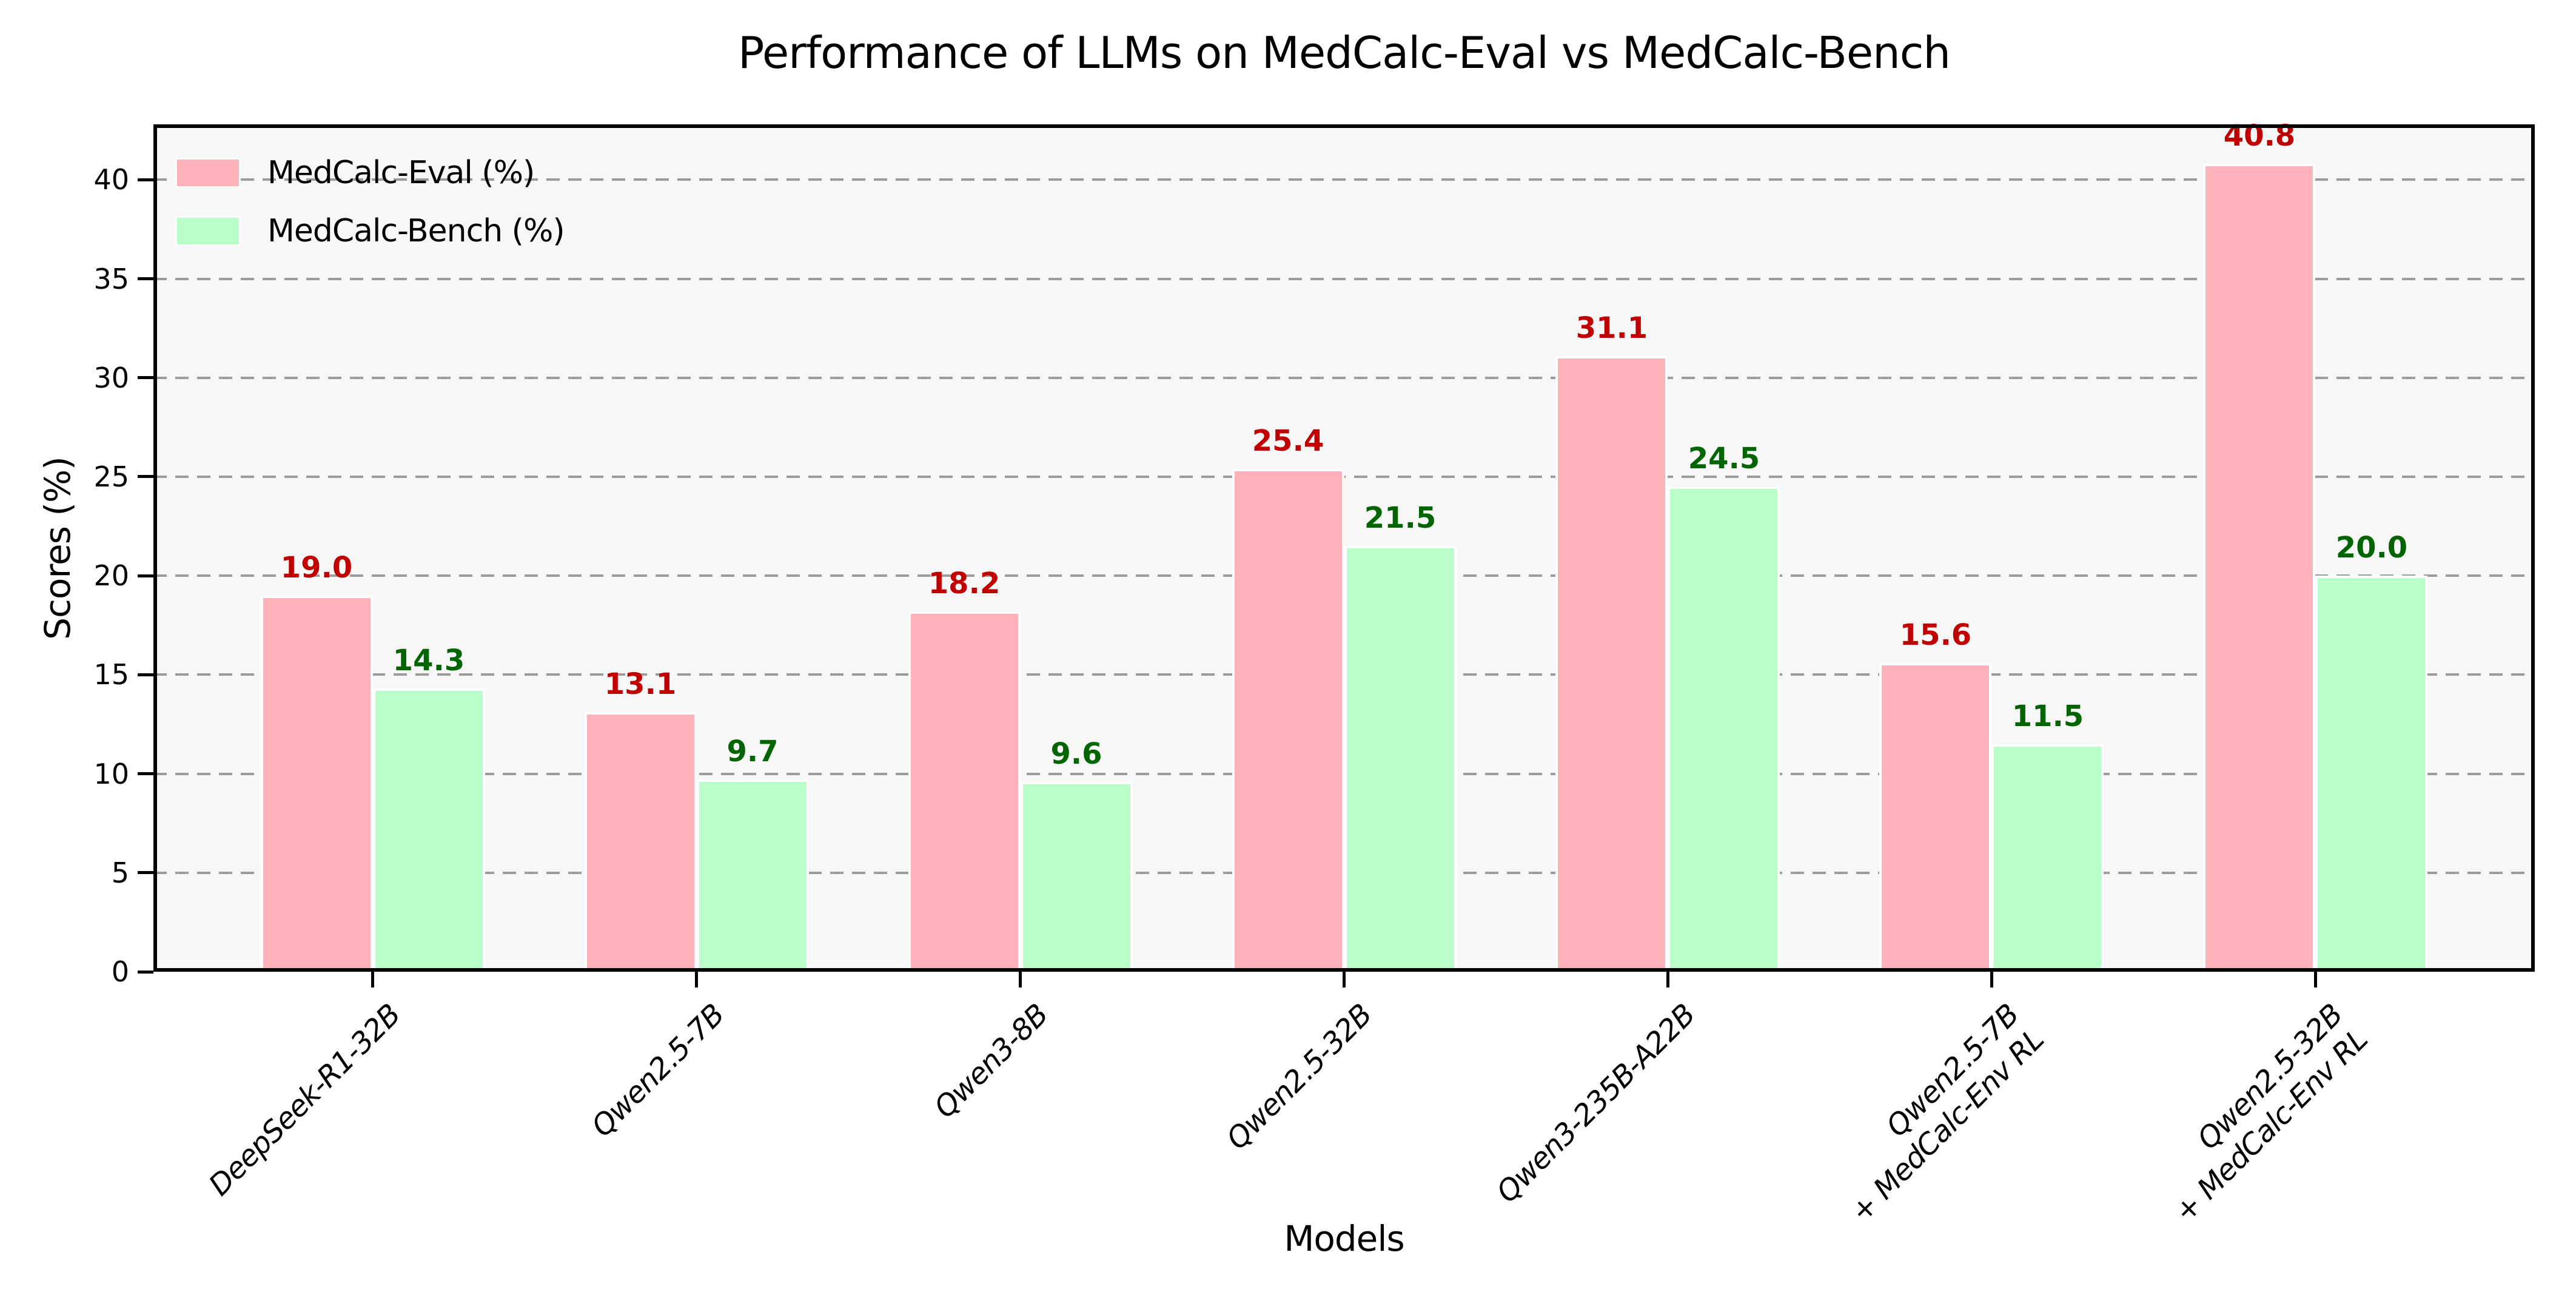  What do you see at coordinates (1611, 328) in the screenshot?
I see `bar-value-label: 31.1` at bounding box center [1611, 328].